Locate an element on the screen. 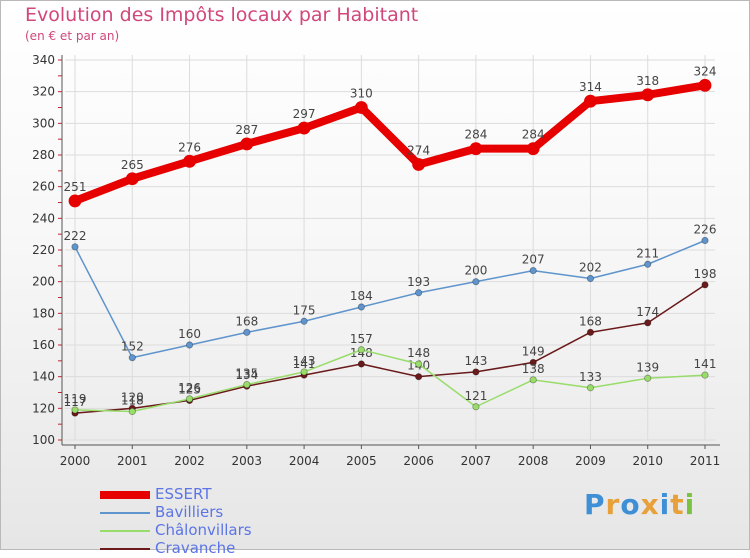 This screenshot has height=558, width=750. x-tick-label: 2011 is located at coordinates (705, 461).